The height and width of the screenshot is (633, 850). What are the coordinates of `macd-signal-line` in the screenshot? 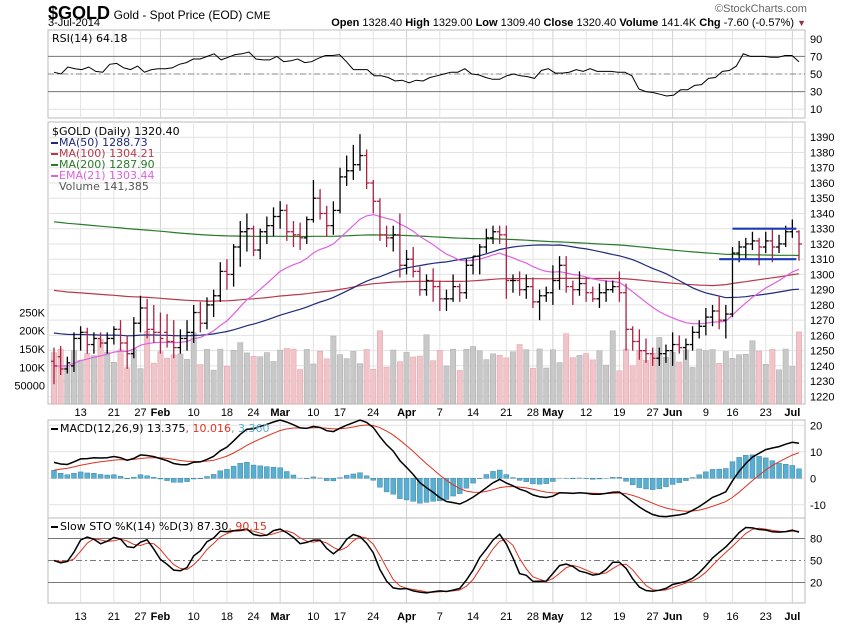 It's located at (426, 468).